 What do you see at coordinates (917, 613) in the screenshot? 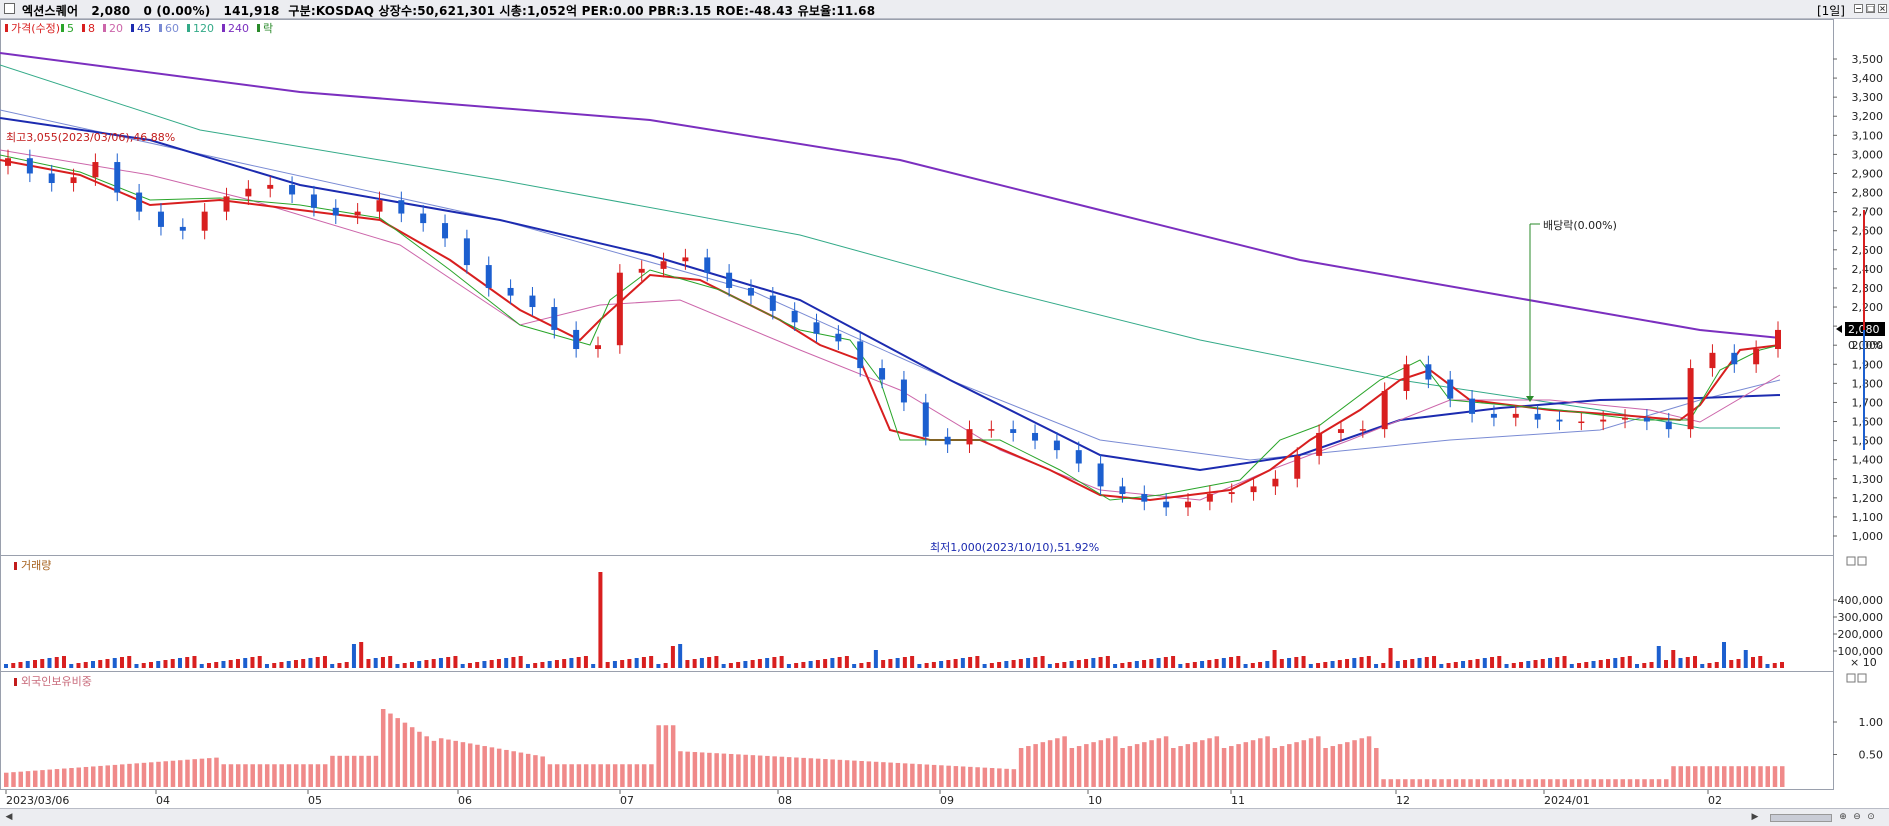
I see `volume-panel-frame` at bounding box center [917, 613].